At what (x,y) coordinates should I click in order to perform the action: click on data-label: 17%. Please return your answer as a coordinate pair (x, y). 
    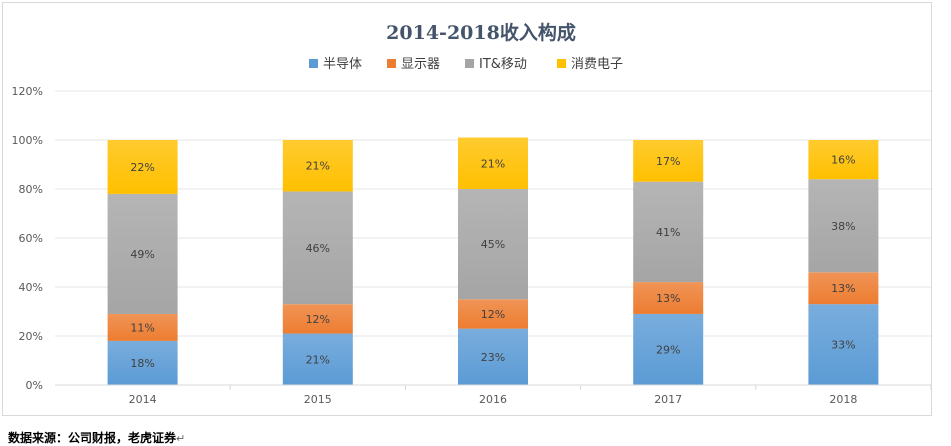
    Looking at the image, I should click on (668, 161).